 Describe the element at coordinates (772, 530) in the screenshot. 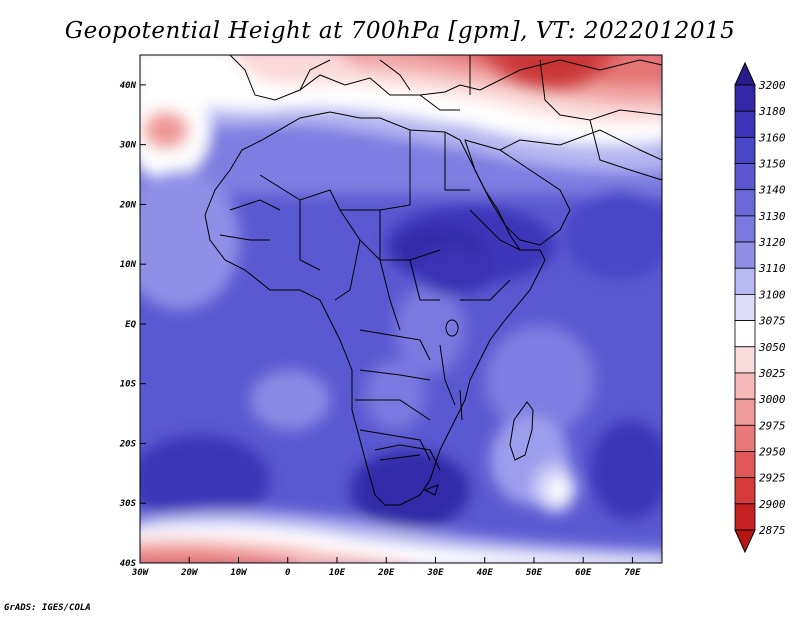

I see `colorbar-label: 2875` at that location.